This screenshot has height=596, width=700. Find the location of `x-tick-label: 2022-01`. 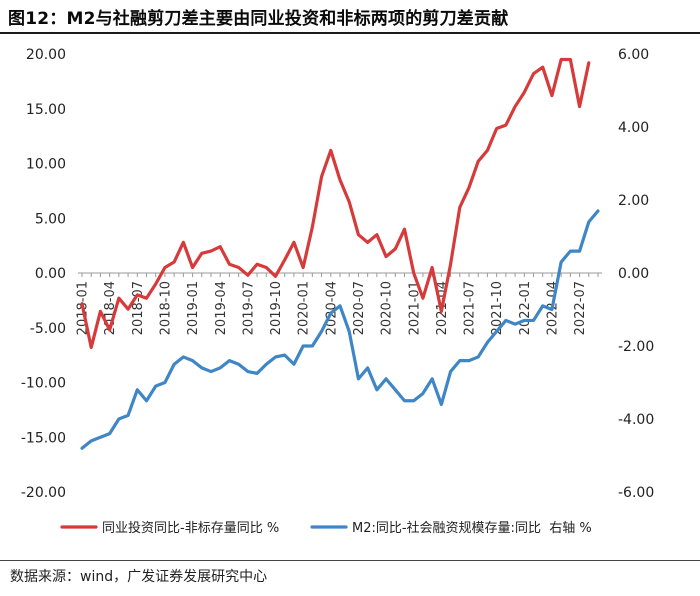

x-tick-label: 2022-01 is located at coordinates (525, 308).